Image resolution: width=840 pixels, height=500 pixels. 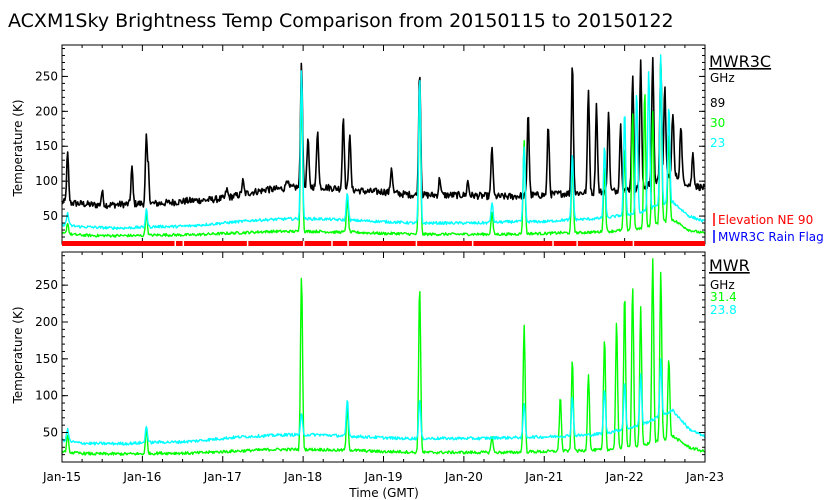 I want to click on elevation-flag-strip, so click(x=383, y=243).